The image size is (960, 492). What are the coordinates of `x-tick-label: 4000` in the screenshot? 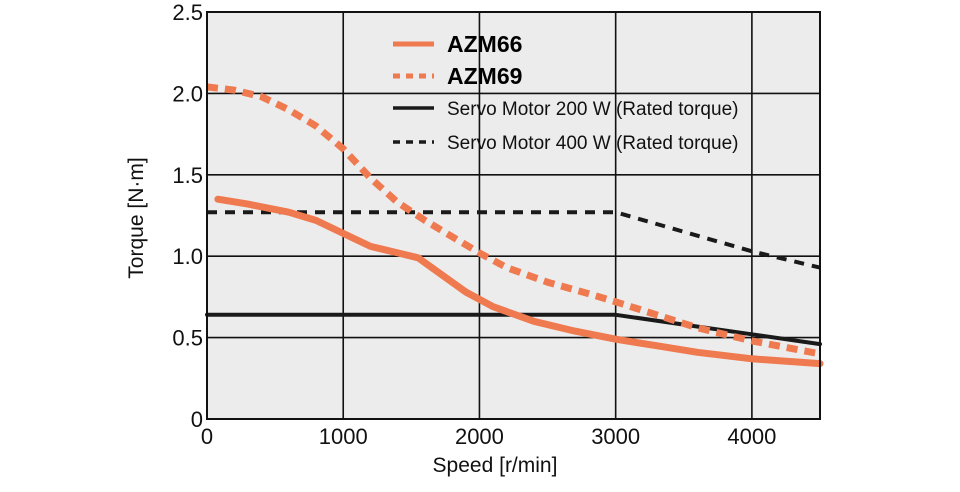 It's located at (751, 436).